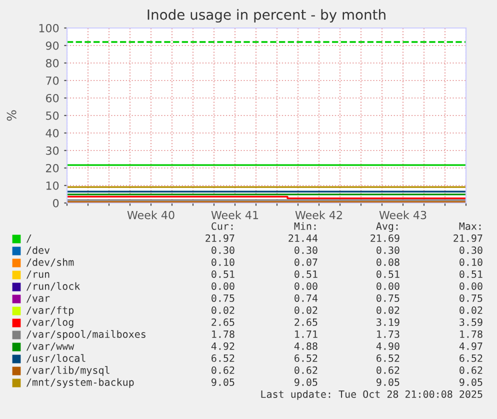  I want to click on legend-label: /var/log, so click(50, 323).